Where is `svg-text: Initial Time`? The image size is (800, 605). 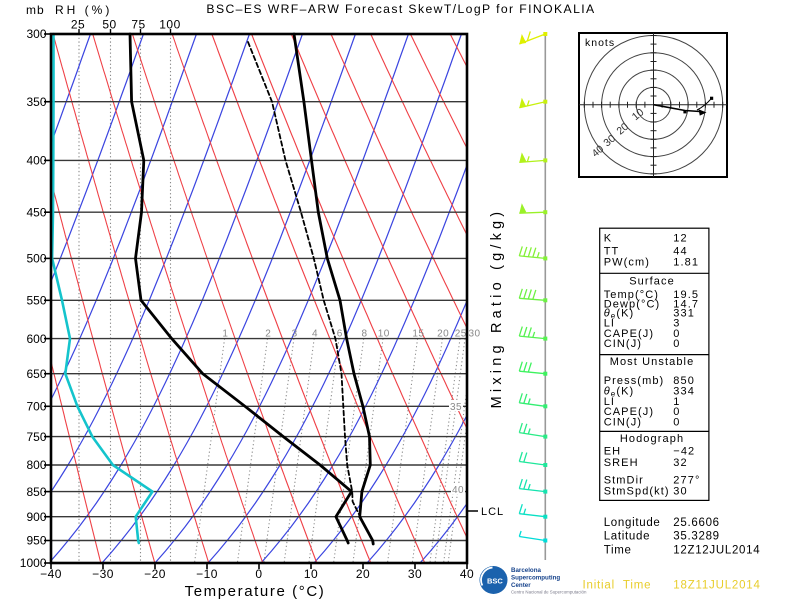 svg-text: Initial Time is located at coordinates (617, 586).